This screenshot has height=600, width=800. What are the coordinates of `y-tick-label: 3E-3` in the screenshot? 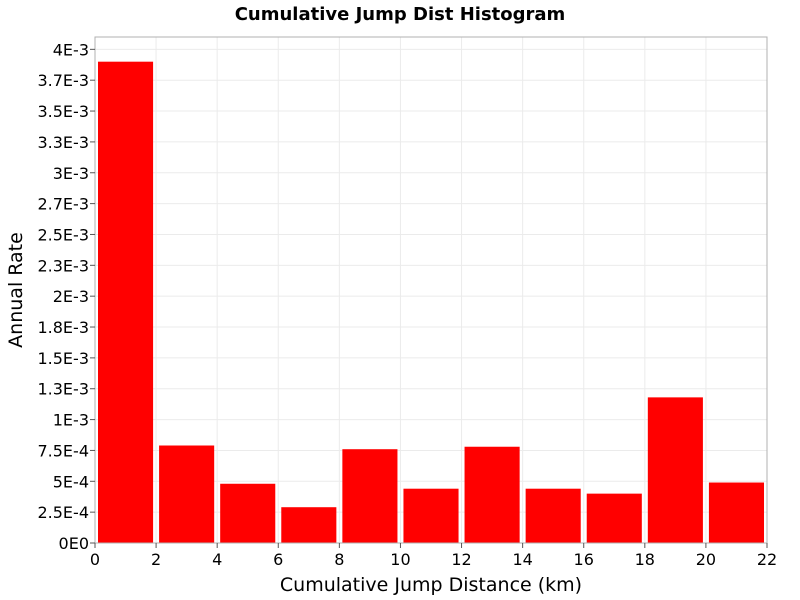 It's located at (71, 173).